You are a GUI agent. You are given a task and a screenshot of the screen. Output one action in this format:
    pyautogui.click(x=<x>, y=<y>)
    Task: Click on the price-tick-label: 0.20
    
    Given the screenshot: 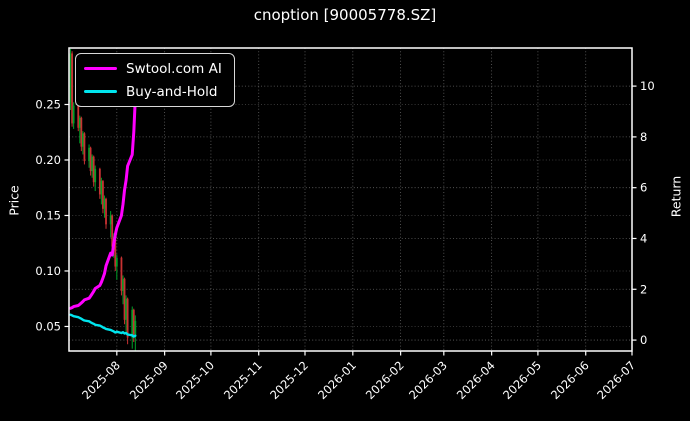 What is the action you would take?
    pyautogui.click(x=48, y=160)
    